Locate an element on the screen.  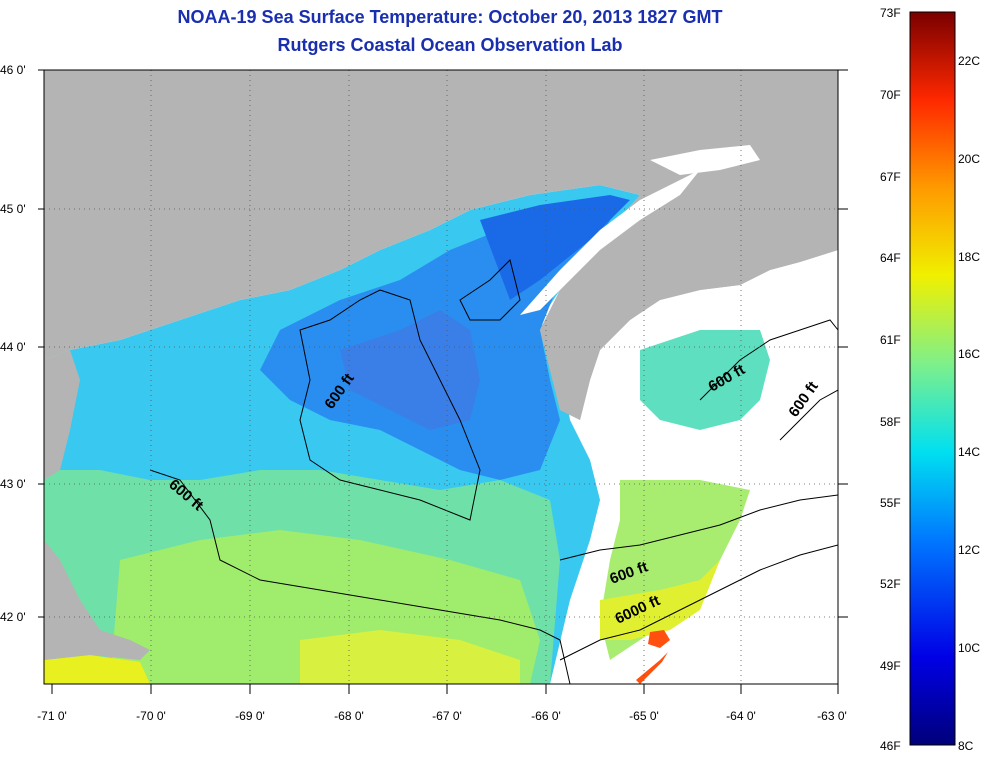
lon-tick-label: -63 0' is located at coordinates (832, 716).